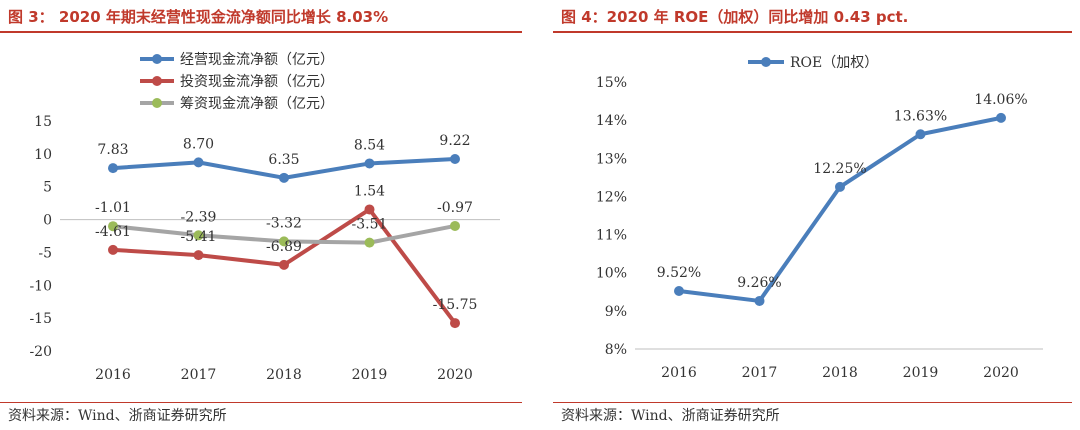 The image size is (1080, 430). I want to click on y-tick-label: 10, so click(43, 155).